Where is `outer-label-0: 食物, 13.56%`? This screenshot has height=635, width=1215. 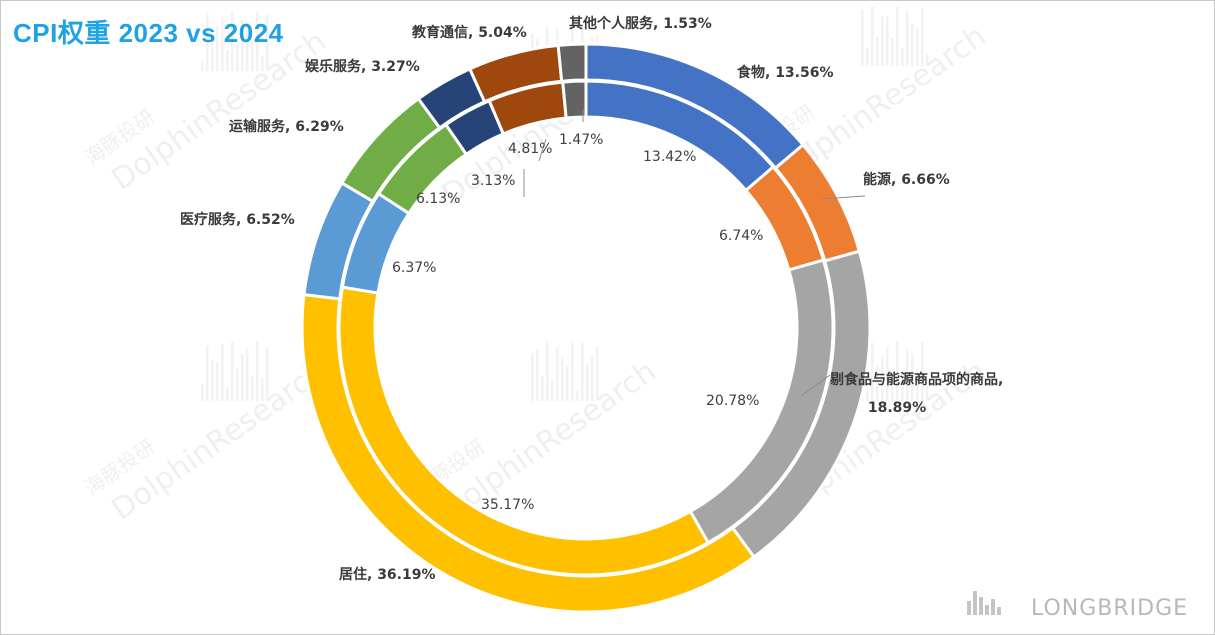 outer-label-0: 食物, 13.56% is located at coordinates (785, 72).